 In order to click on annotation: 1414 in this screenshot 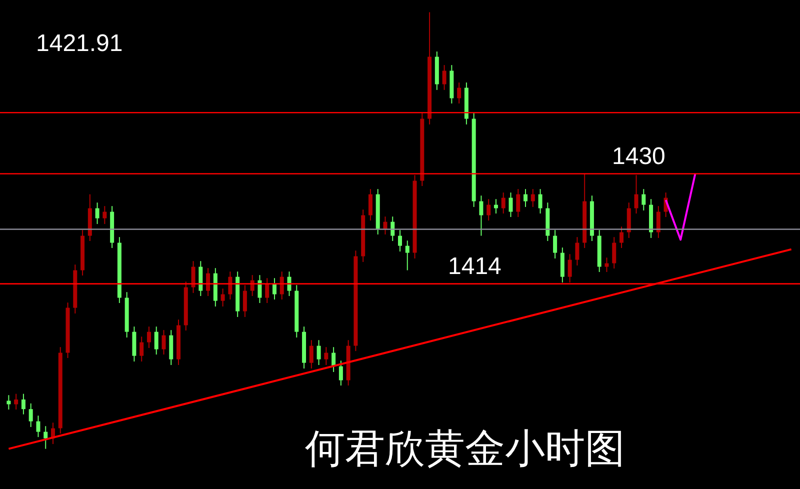, I will do `click(475, 266)`.